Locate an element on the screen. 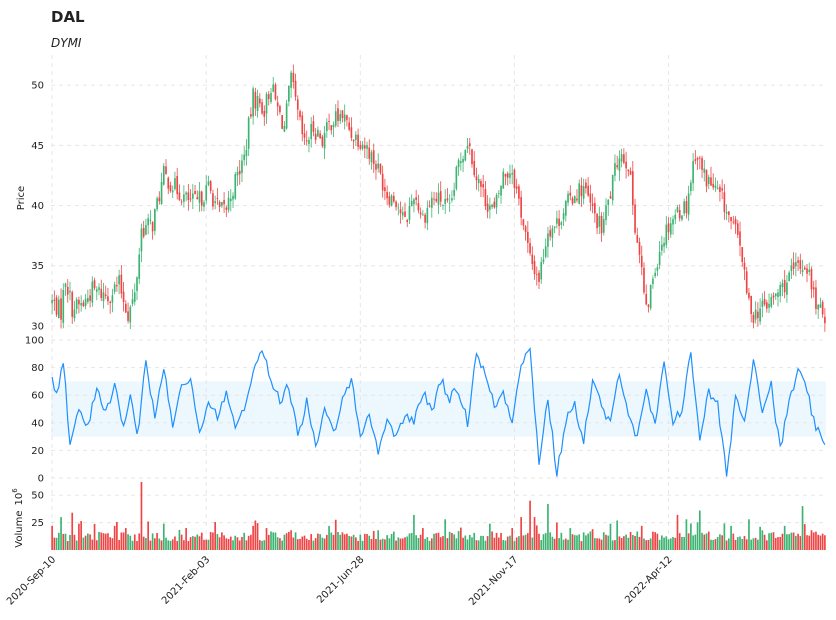  volume-panel: 25 50 Volume 106 is located at coordinates (418, 516).